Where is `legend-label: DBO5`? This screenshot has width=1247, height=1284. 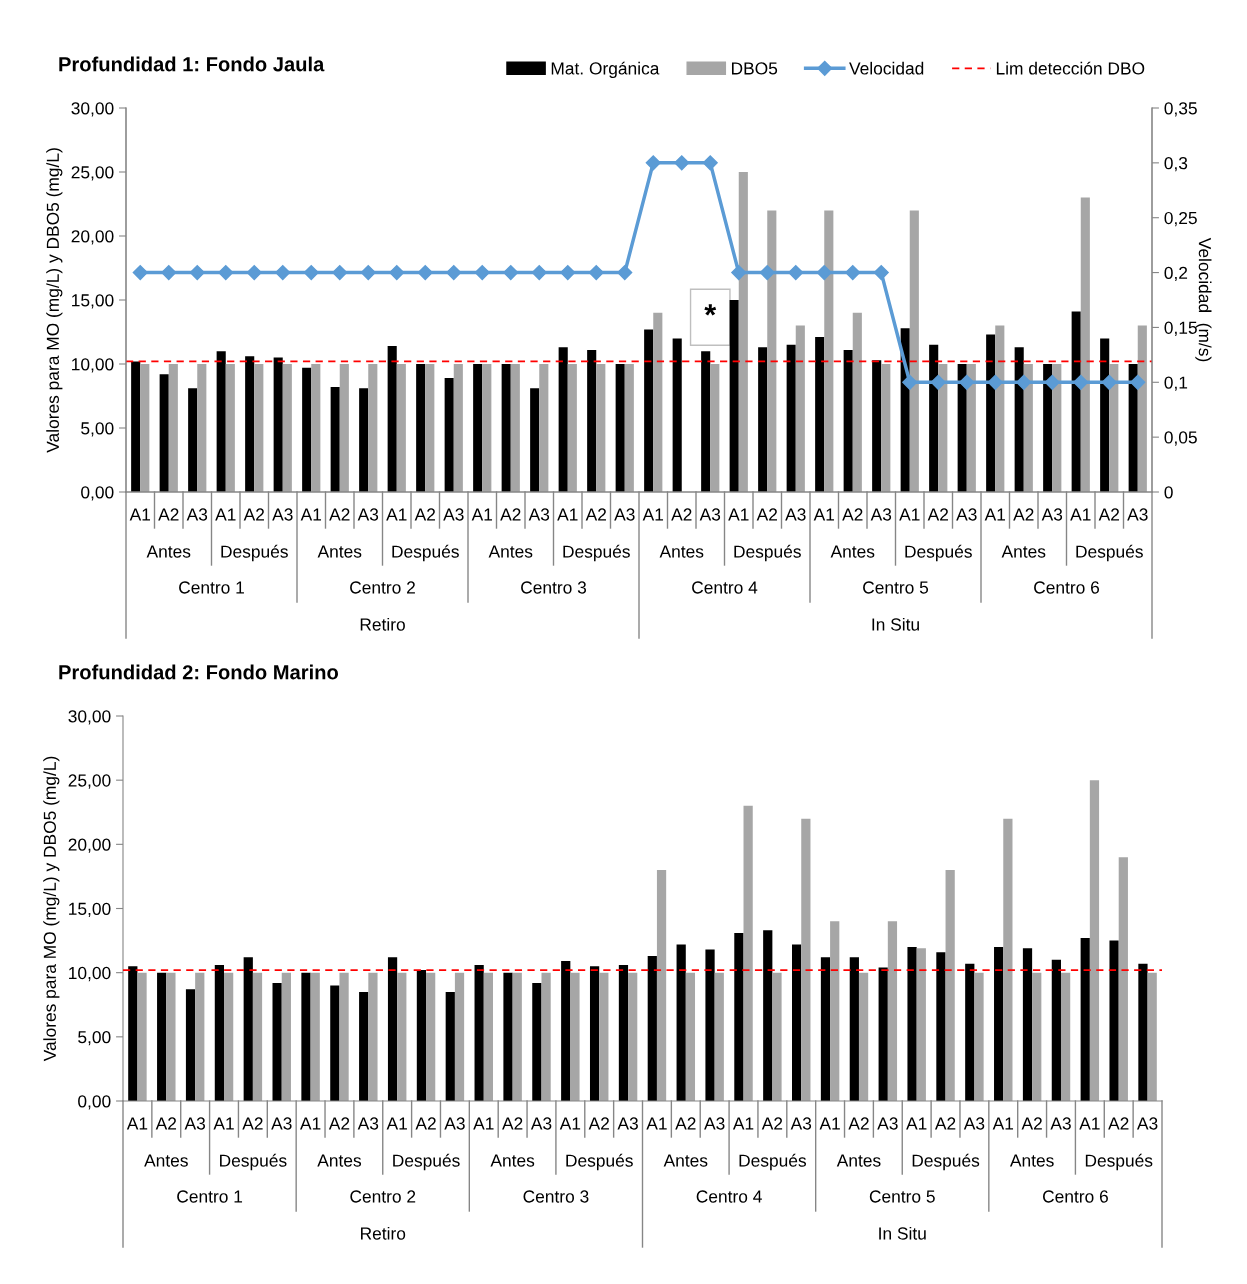
legend-label: DBO5 is located at coordinates (754, 68).